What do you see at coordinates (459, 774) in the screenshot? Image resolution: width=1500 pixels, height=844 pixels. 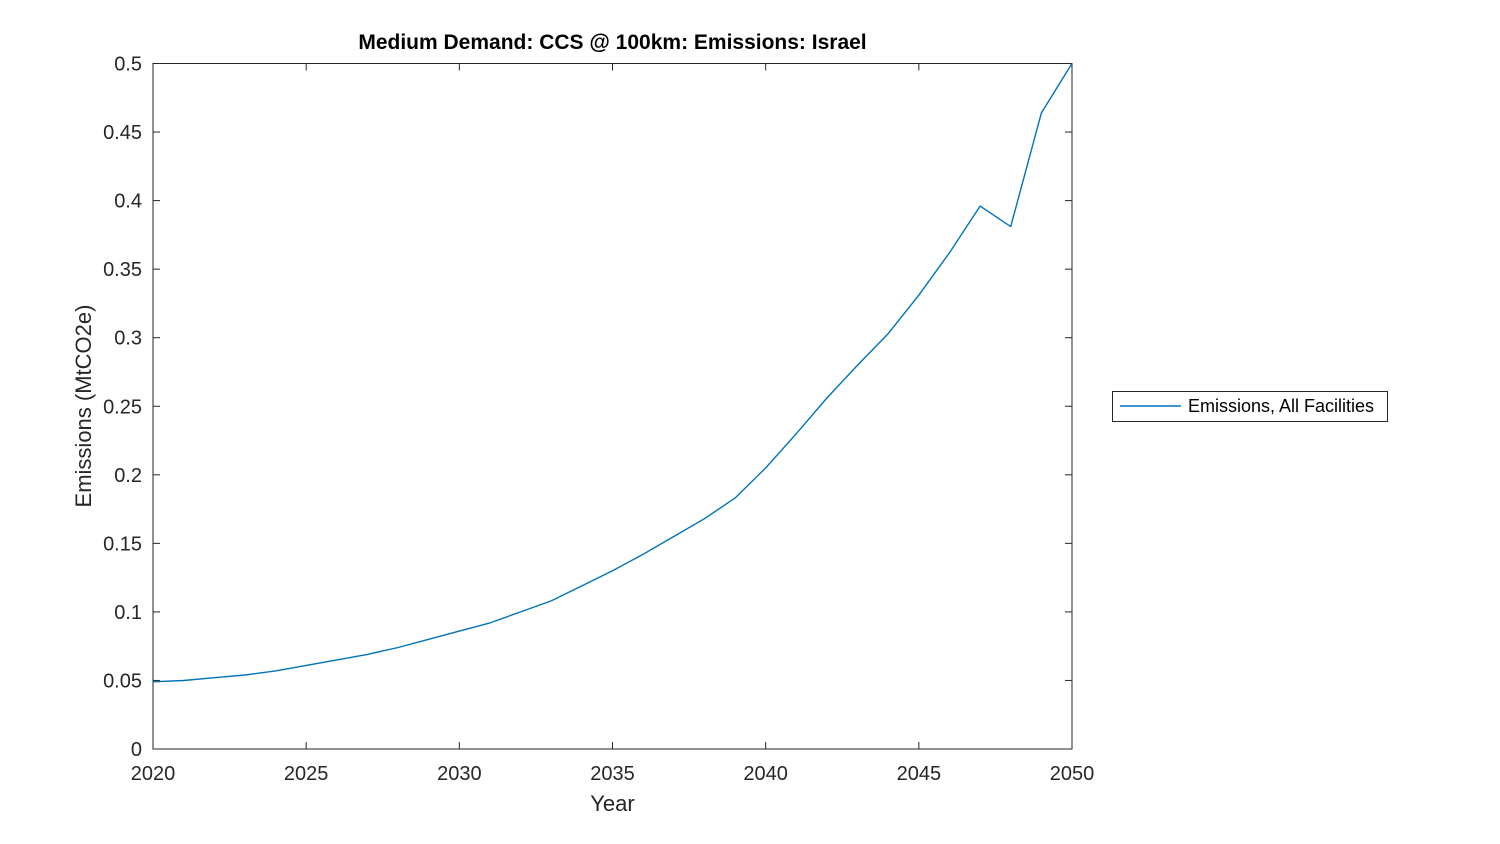 I see `x-tick-label: 2030` at bounding box center [459, 774].